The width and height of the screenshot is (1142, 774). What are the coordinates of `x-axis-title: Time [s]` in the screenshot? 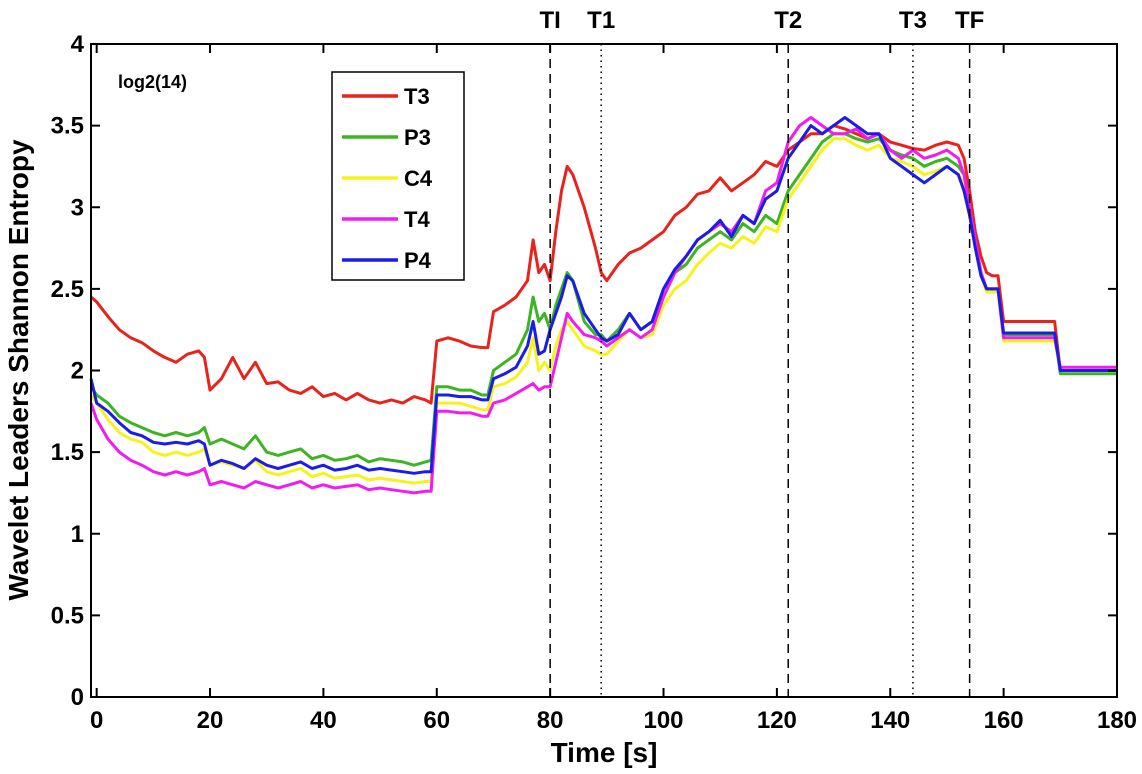 It's located at (604, 752).